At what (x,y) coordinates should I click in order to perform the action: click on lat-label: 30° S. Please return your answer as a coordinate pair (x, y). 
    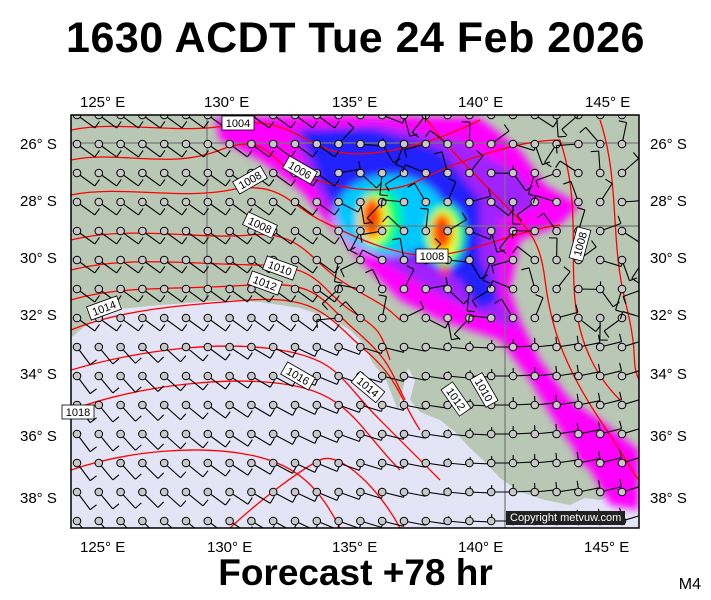
    Looking at the image, I should click on (668, 258).